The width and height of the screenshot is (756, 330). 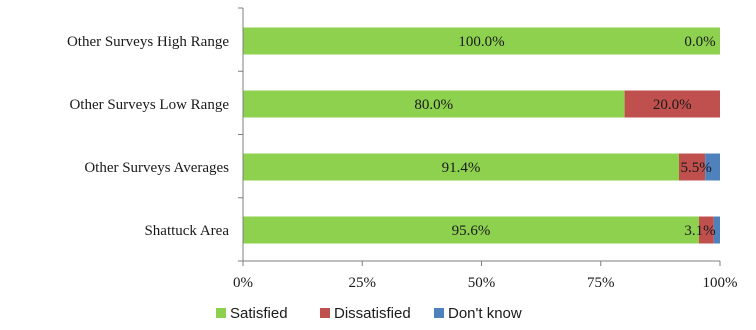 I want to click on data-label-dissatisfied-0: 0.0%, so click(x=699, y=42).